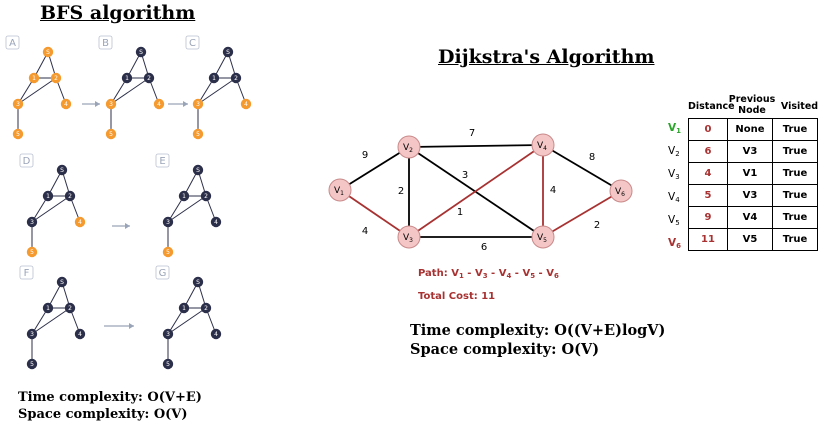 The width and height of the screenshot is (825, 429). I want to click on panel-label: E, so click(162, 161).